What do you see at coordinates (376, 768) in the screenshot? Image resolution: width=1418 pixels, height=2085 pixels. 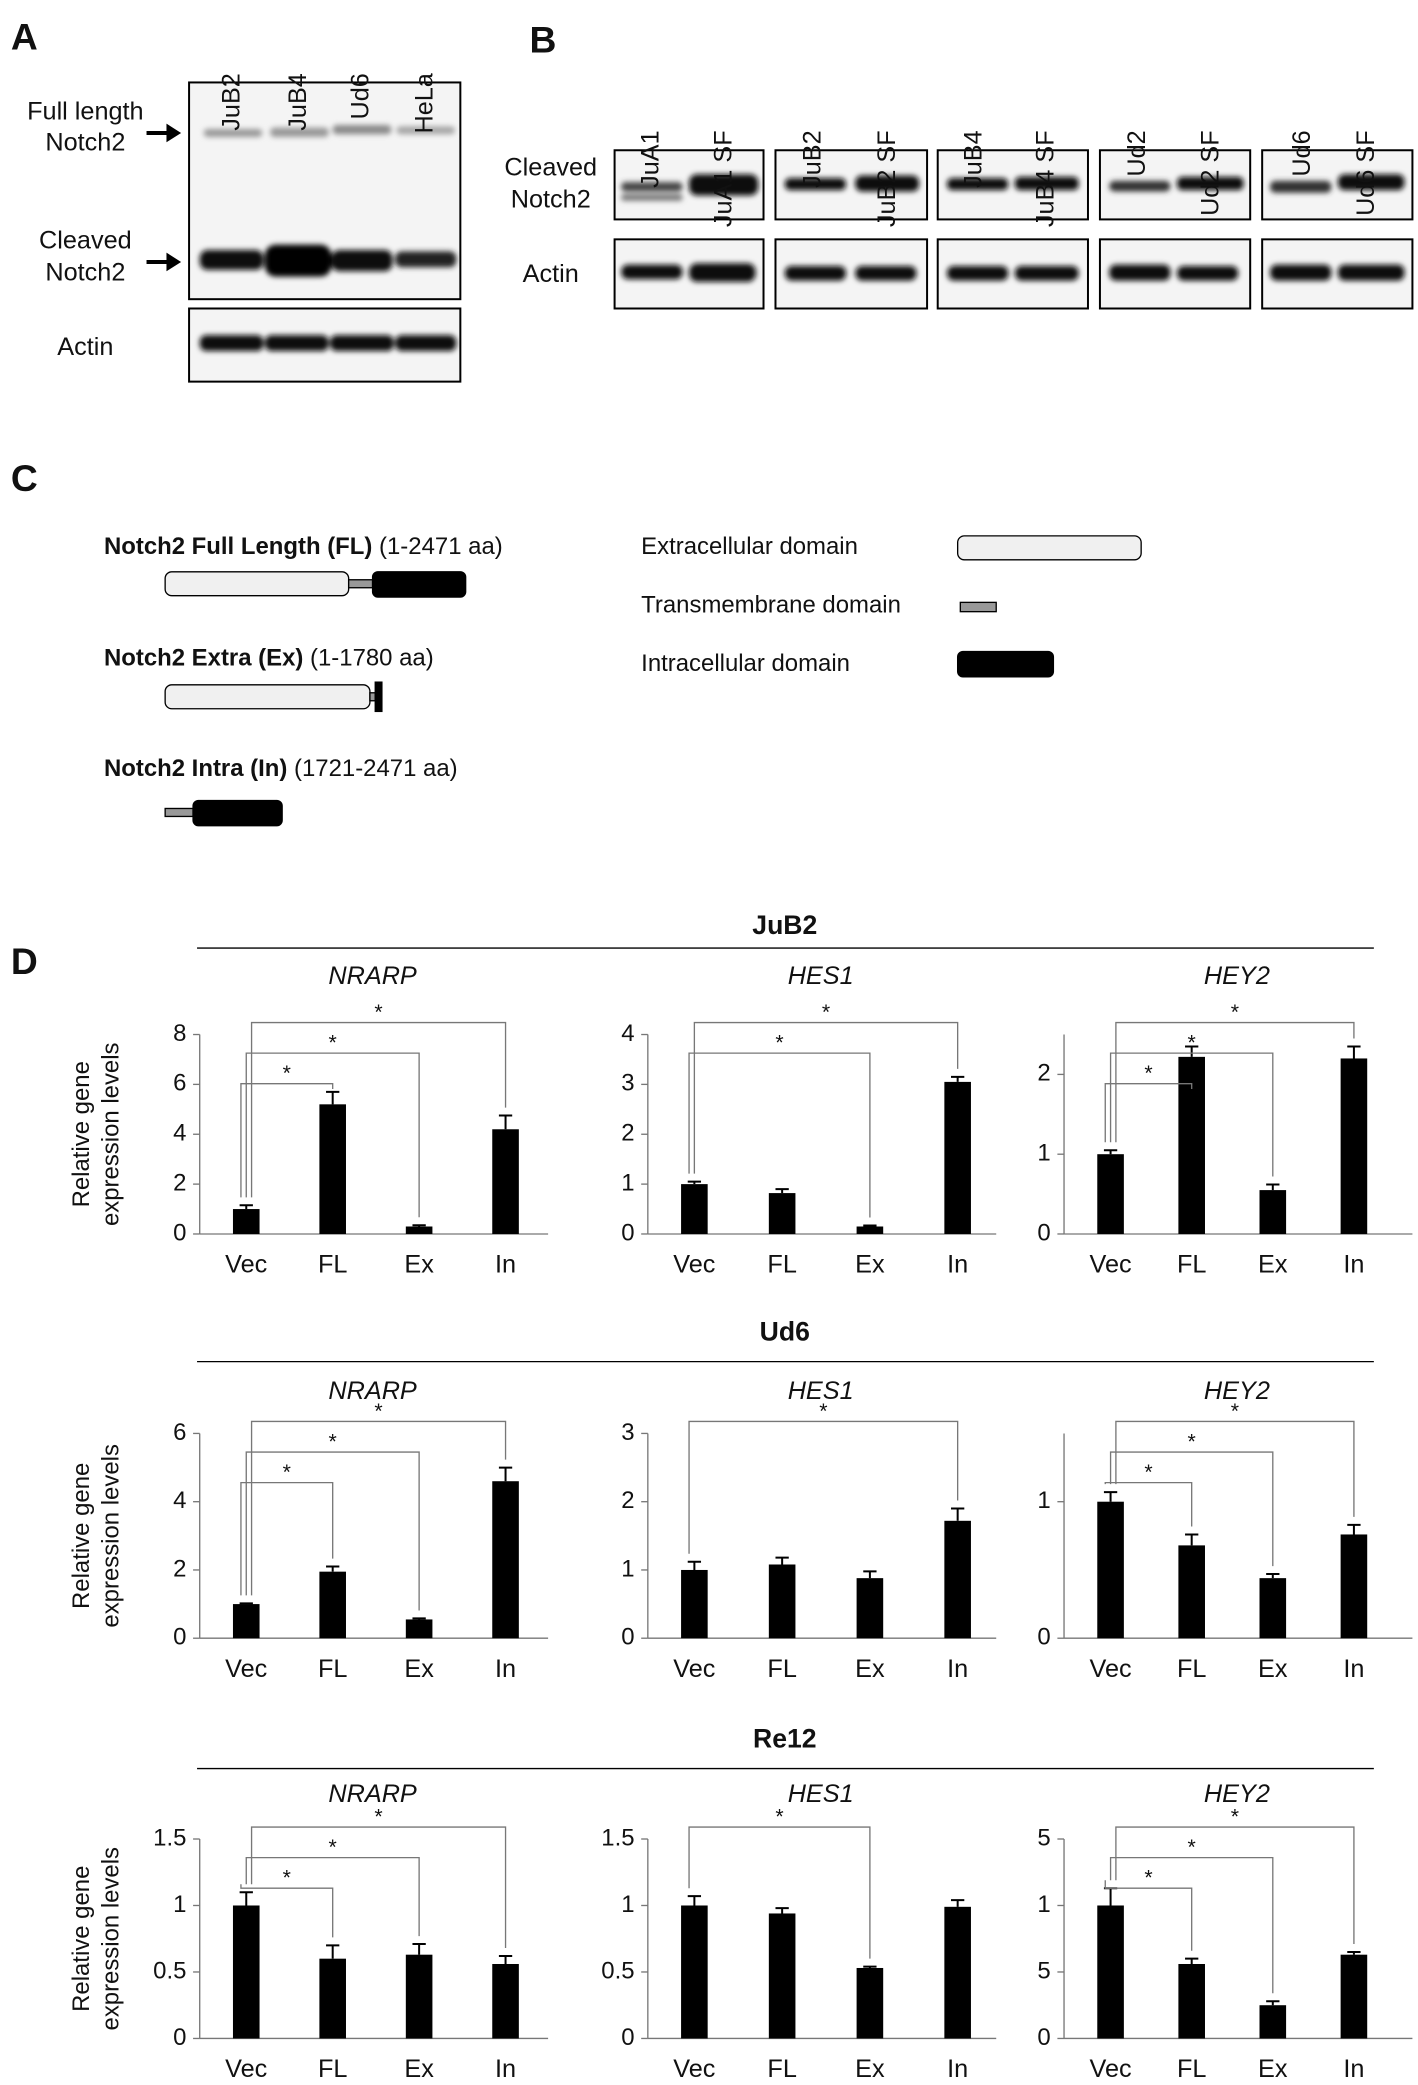 I see `construct-range: (1721-2471 aa)` at bounding box center [376, 768].